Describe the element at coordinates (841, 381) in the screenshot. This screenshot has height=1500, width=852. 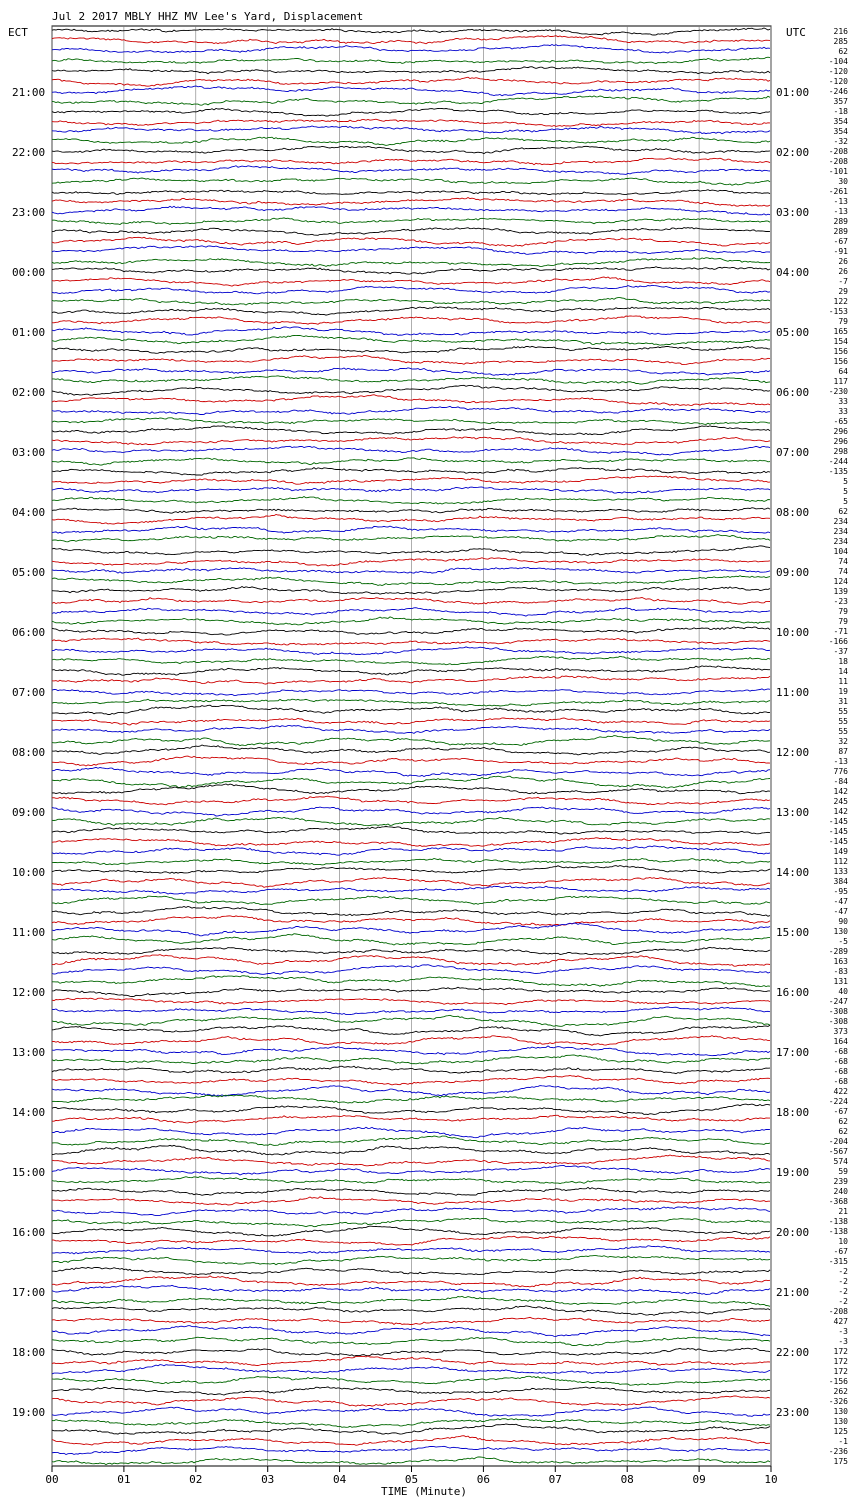
I see `trace-offset-label: 117` at that location.